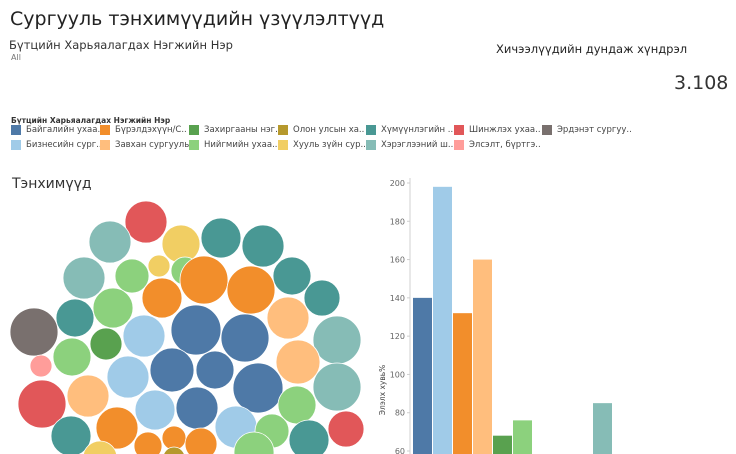 Image resolution: width=736 pixels, height=454 pixels. I want to click on filter-value: All, so click(16, 57).